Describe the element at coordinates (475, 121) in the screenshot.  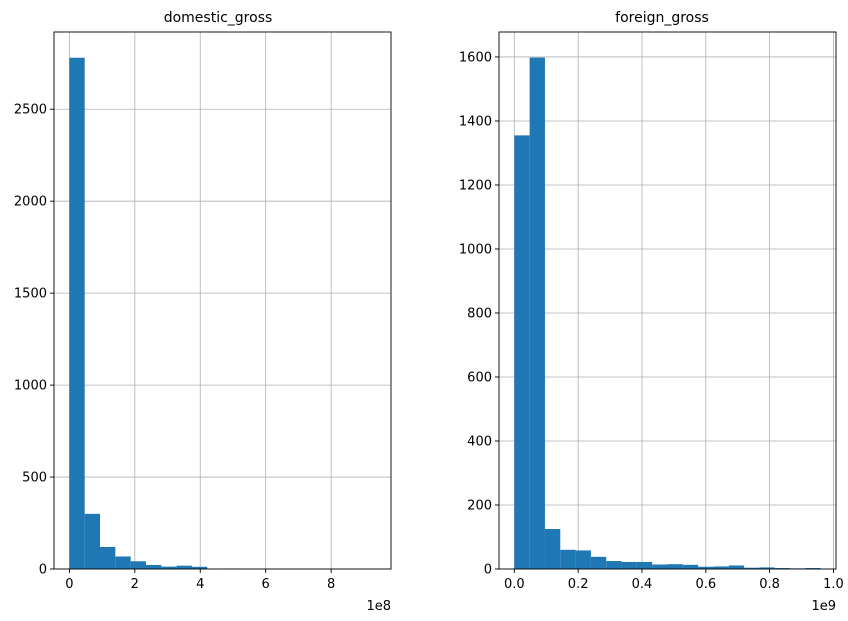
I see `y-tick-label: 1400` at that location.